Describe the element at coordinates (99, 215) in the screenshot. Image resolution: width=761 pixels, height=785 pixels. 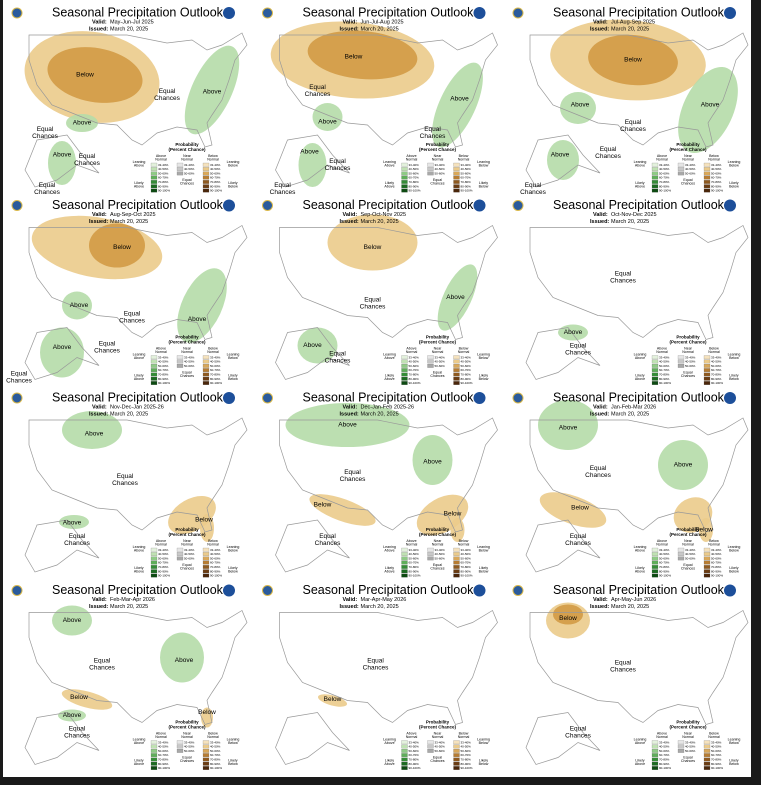
I see `valid-label: Valid:` at that location.